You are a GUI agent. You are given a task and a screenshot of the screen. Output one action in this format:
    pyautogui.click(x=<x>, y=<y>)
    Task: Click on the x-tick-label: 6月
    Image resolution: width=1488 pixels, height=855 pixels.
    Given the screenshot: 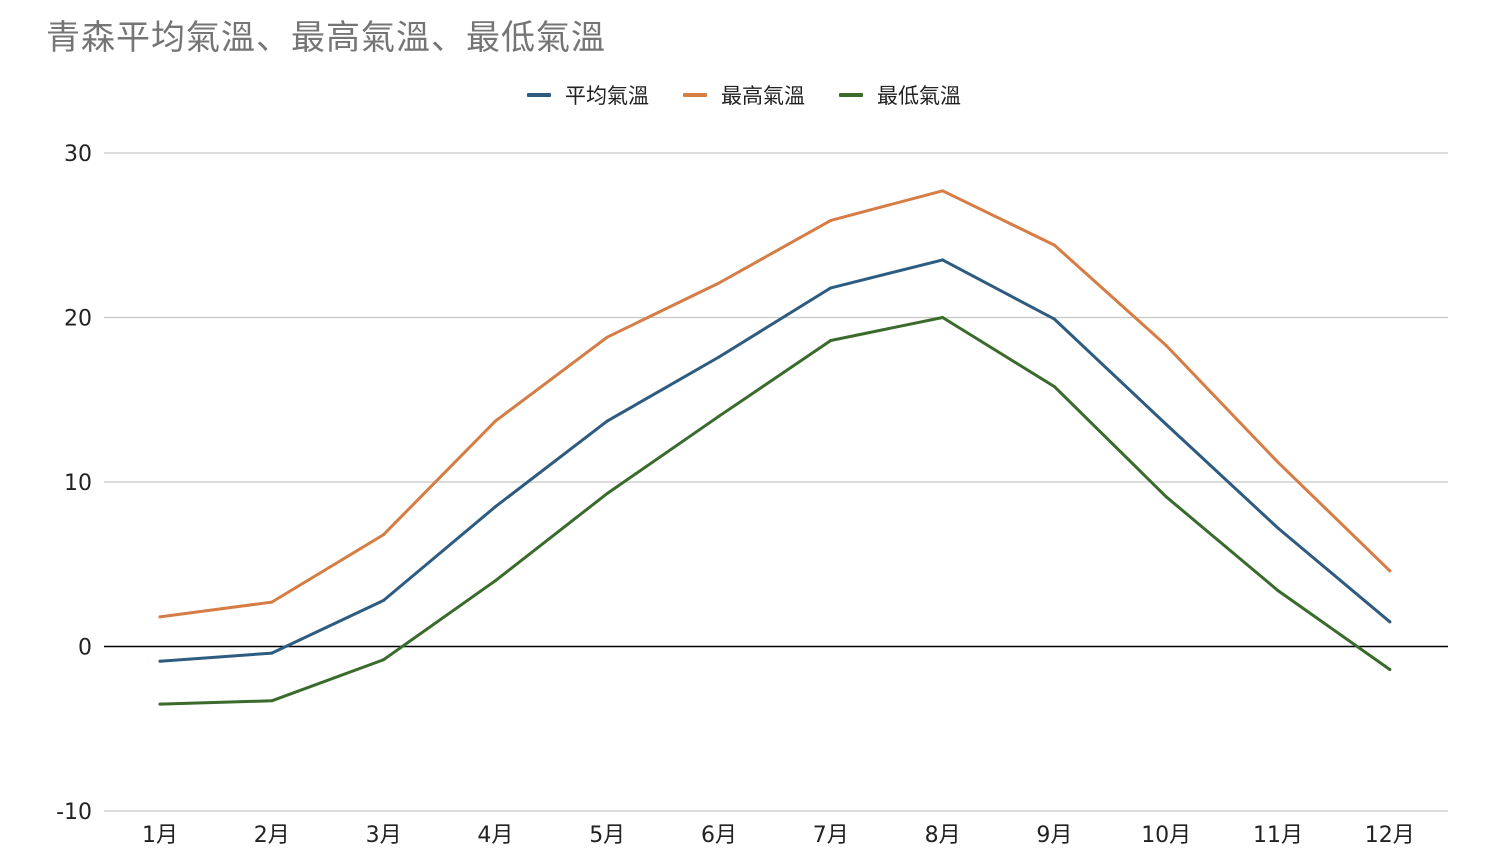 What is the action you would take?
    pyautogui.click(x=719, y=835)
    